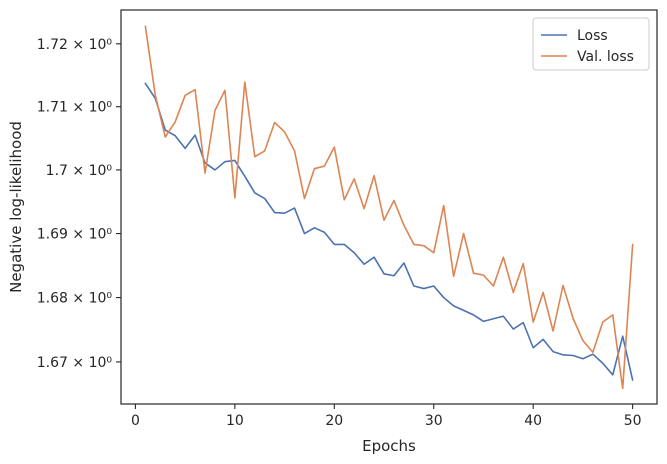 This screenshot has width=667, height=464. Describe the element at coordinates (633, 421) in the screenshot. I see `x-tick-label: 50` at that location.